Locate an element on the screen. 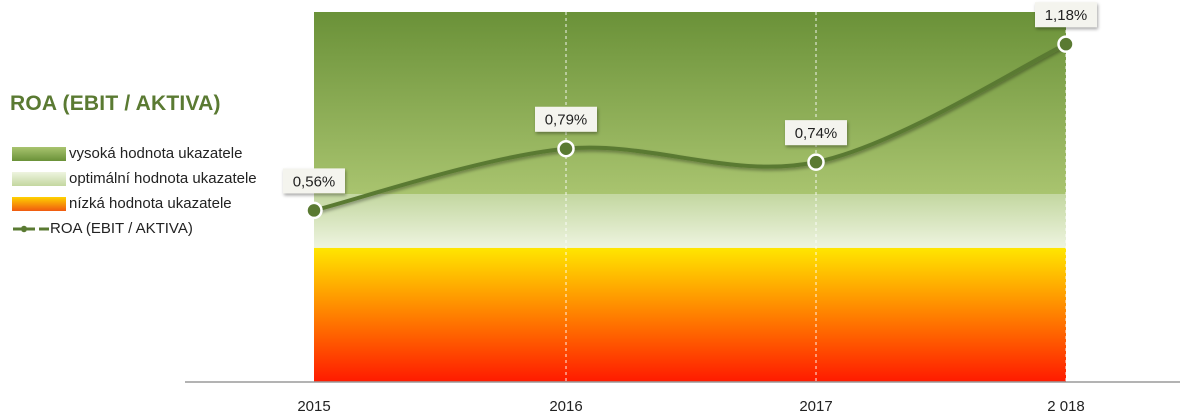 Image resolution: width=1180 pixels, height=412 pixels. chart-title: ROA (EBIT / AKTIVA) is located at coordinates (115, 103).